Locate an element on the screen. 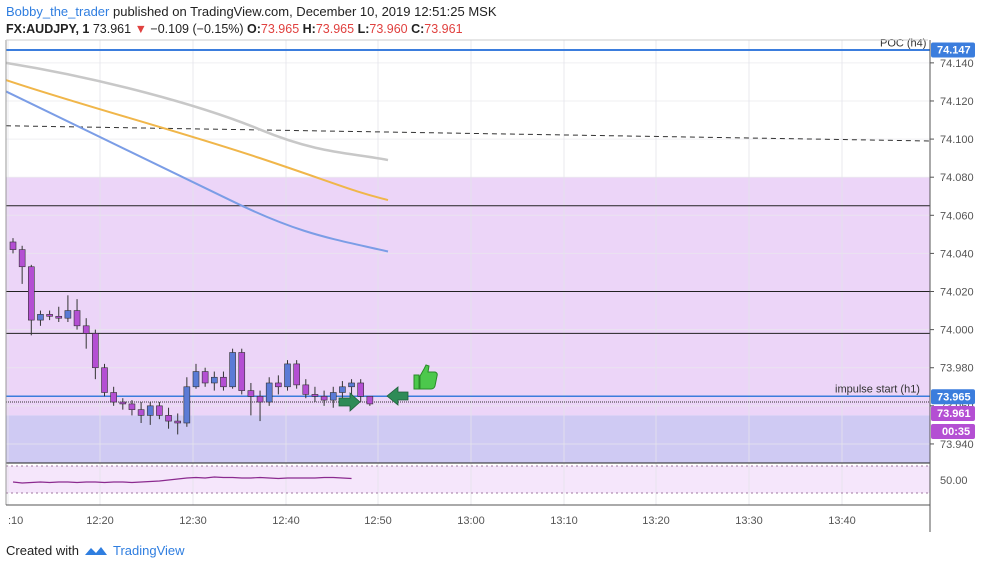 The image size is (988, 569). x-tick-label: :10 is located at coordinates (15, 521).